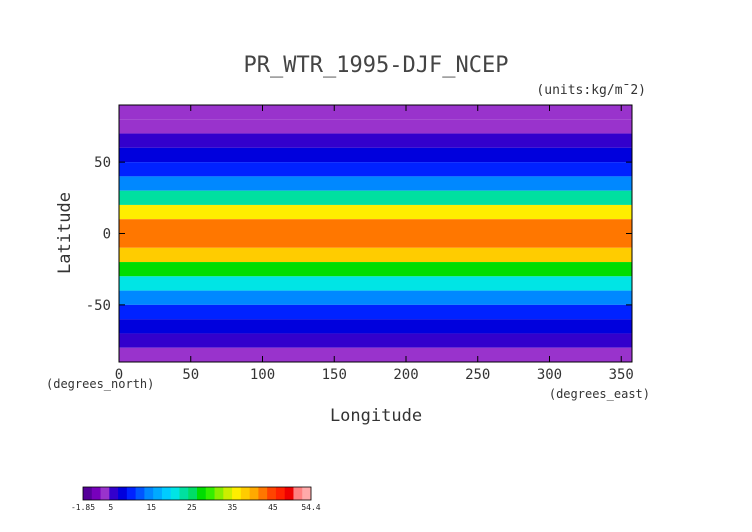 Image resolution: width=752 pixels, height=532 pixels. What do you see at coordinates (549, 375) in the screenshot?
I see `x-tick-label: 300` at bounding box center [549, 375].